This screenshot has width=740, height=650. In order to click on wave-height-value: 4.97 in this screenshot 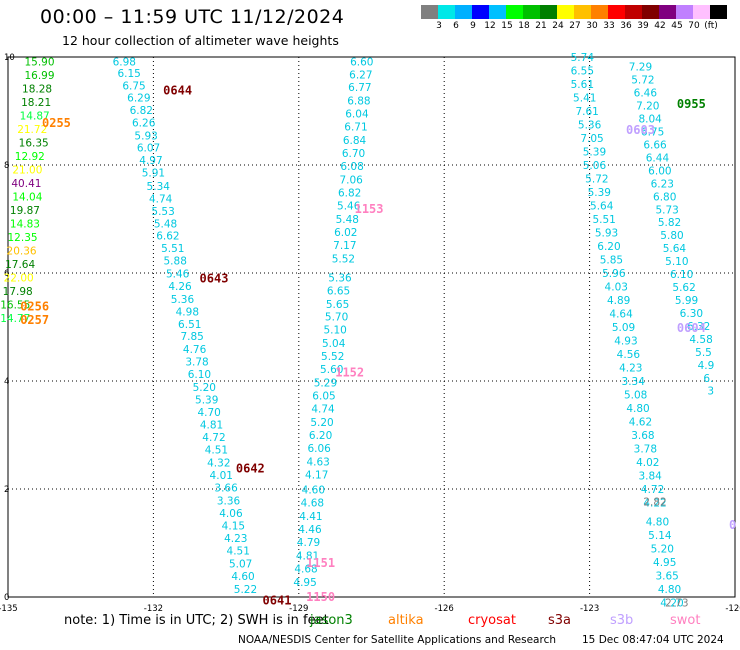, I will do `click(150, 161)`.